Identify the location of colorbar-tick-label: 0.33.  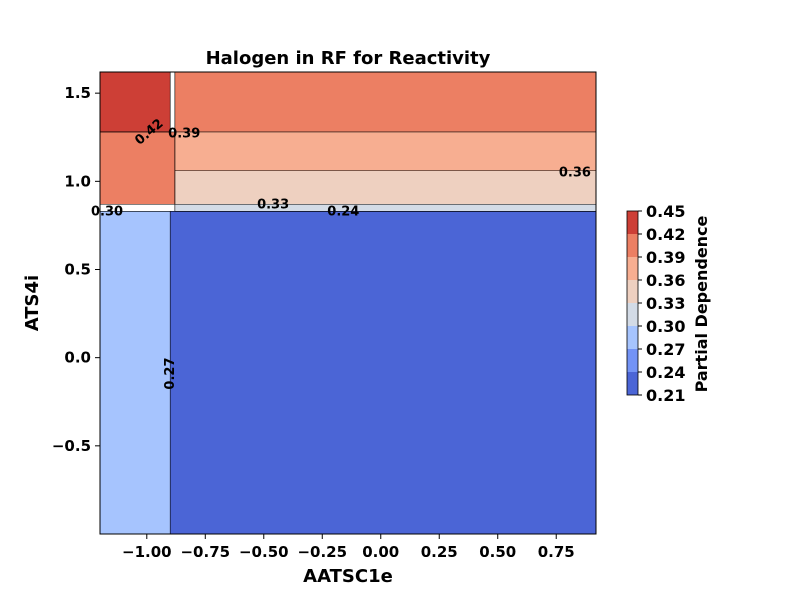
(665, 303).